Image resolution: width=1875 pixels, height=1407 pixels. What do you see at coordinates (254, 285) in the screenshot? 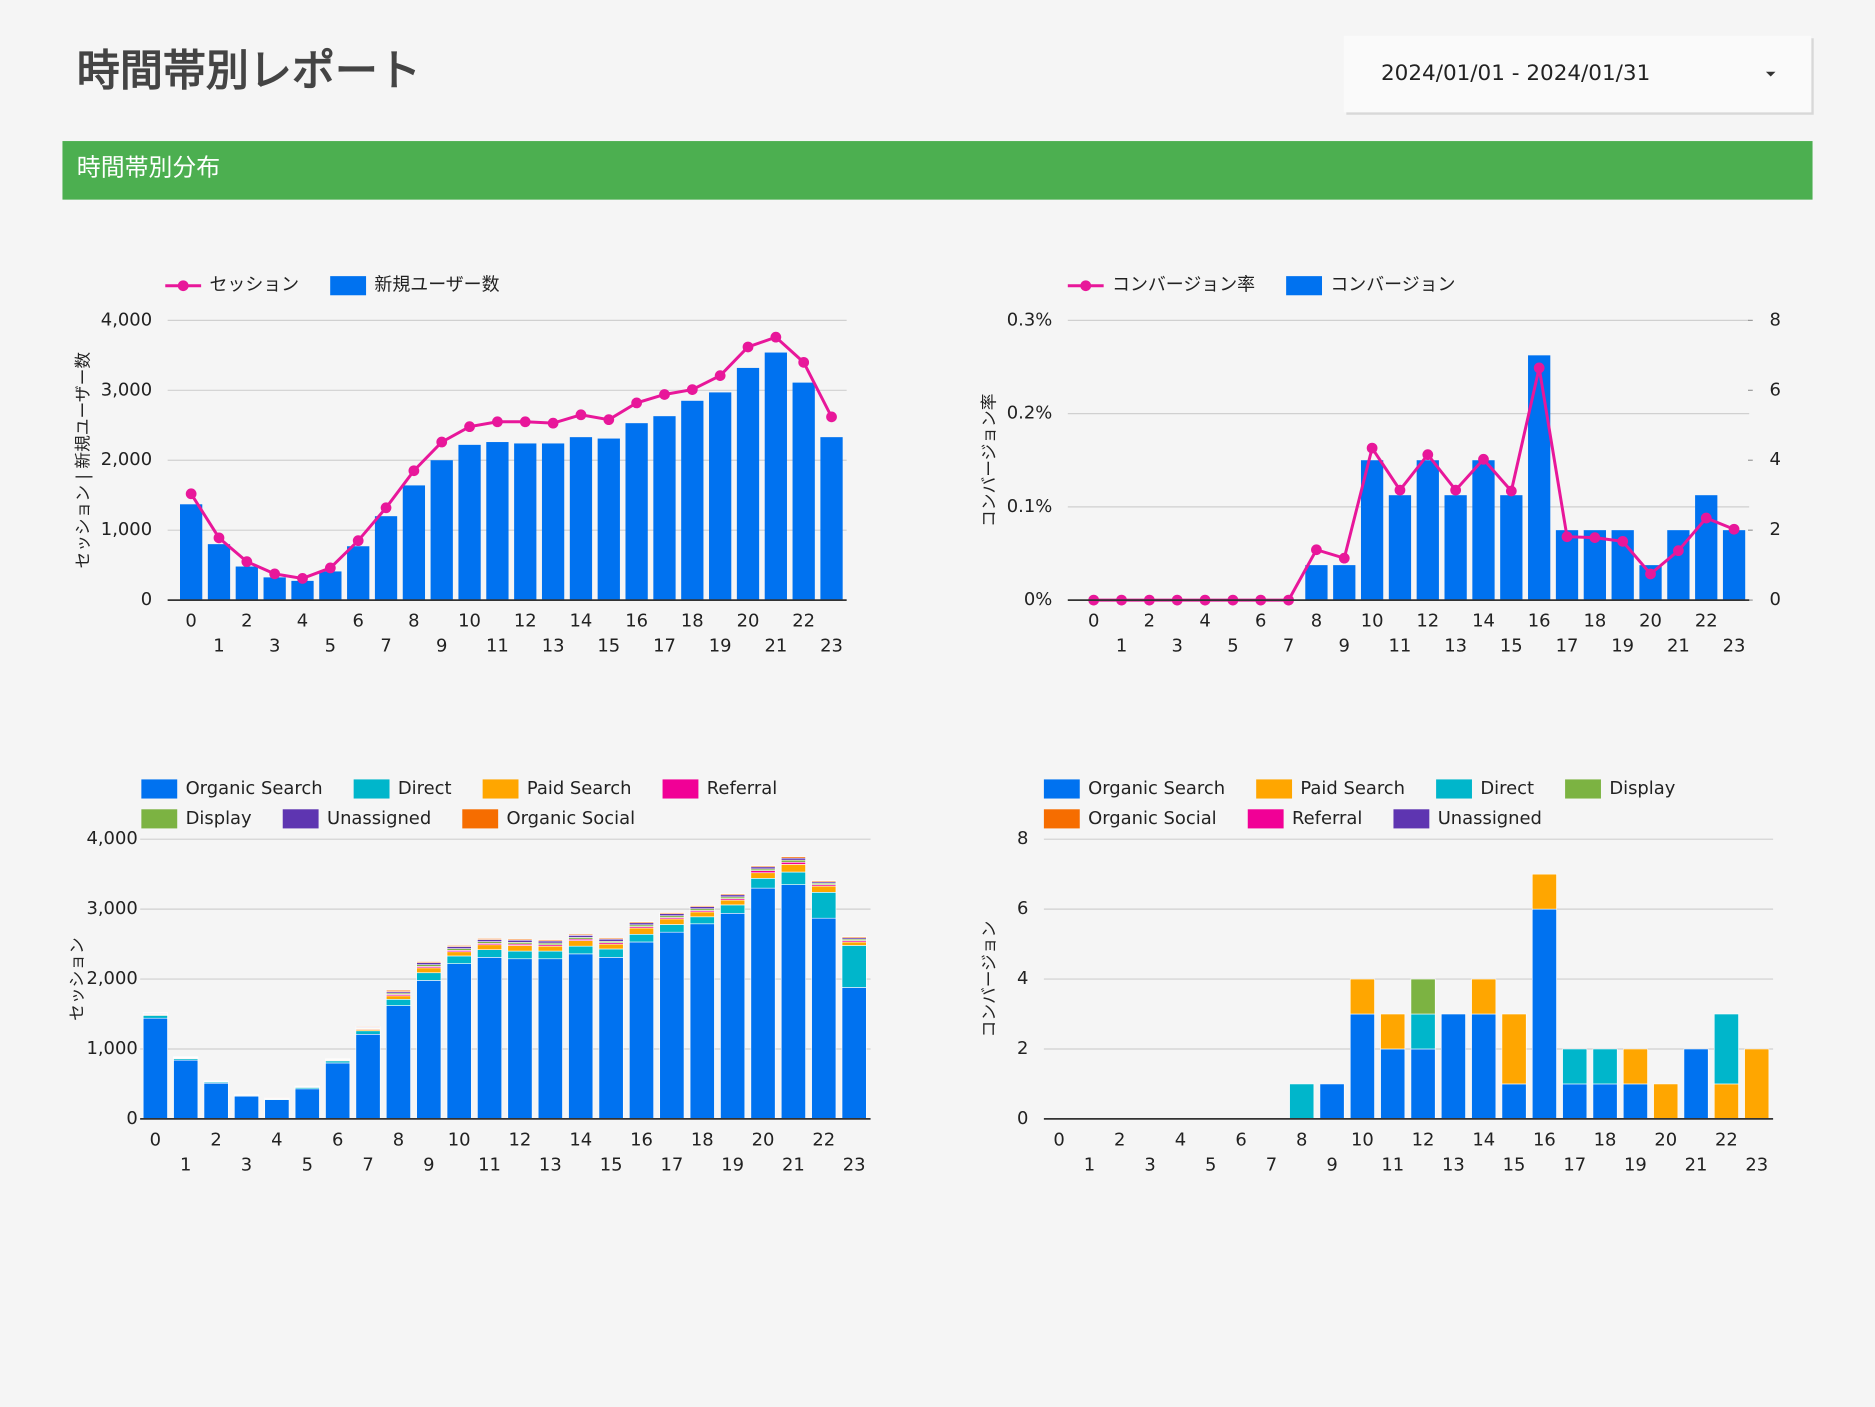
I see `legend-label: セッション` at bounding box center [254, 285].